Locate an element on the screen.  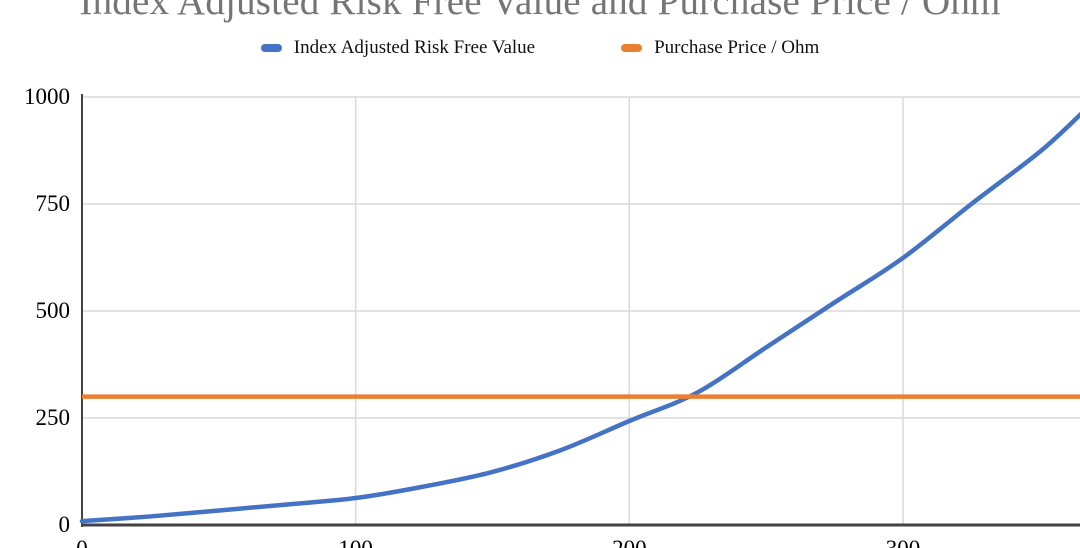
x-tick-label: 300 is located at coordinates (903, 542).